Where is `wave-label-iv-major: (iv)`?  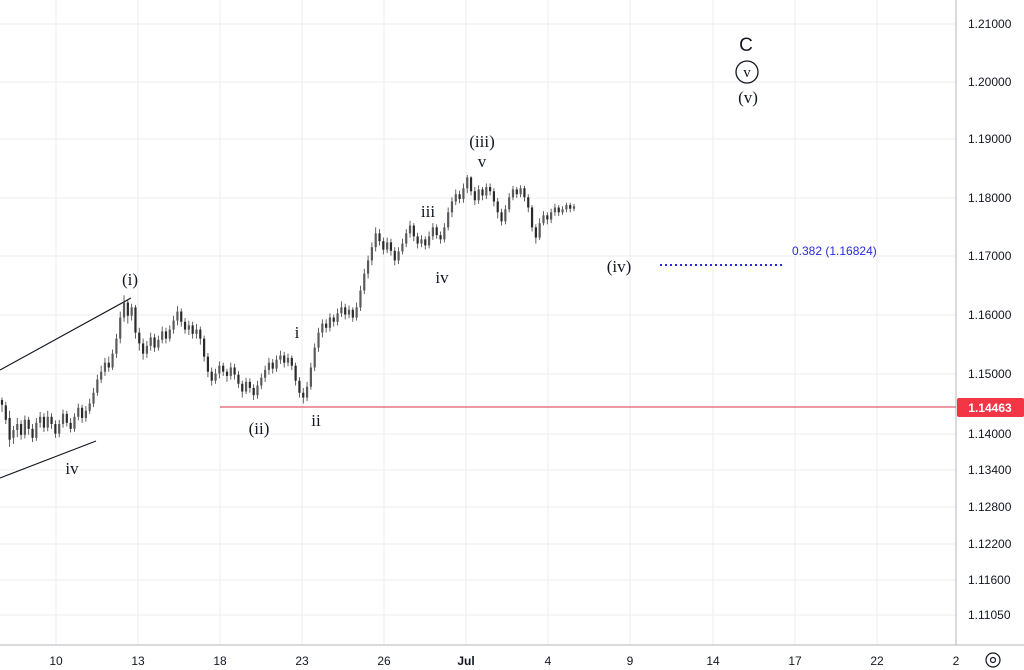 wave-label-iv-major: (iv) is located at coordinates (619, 266).